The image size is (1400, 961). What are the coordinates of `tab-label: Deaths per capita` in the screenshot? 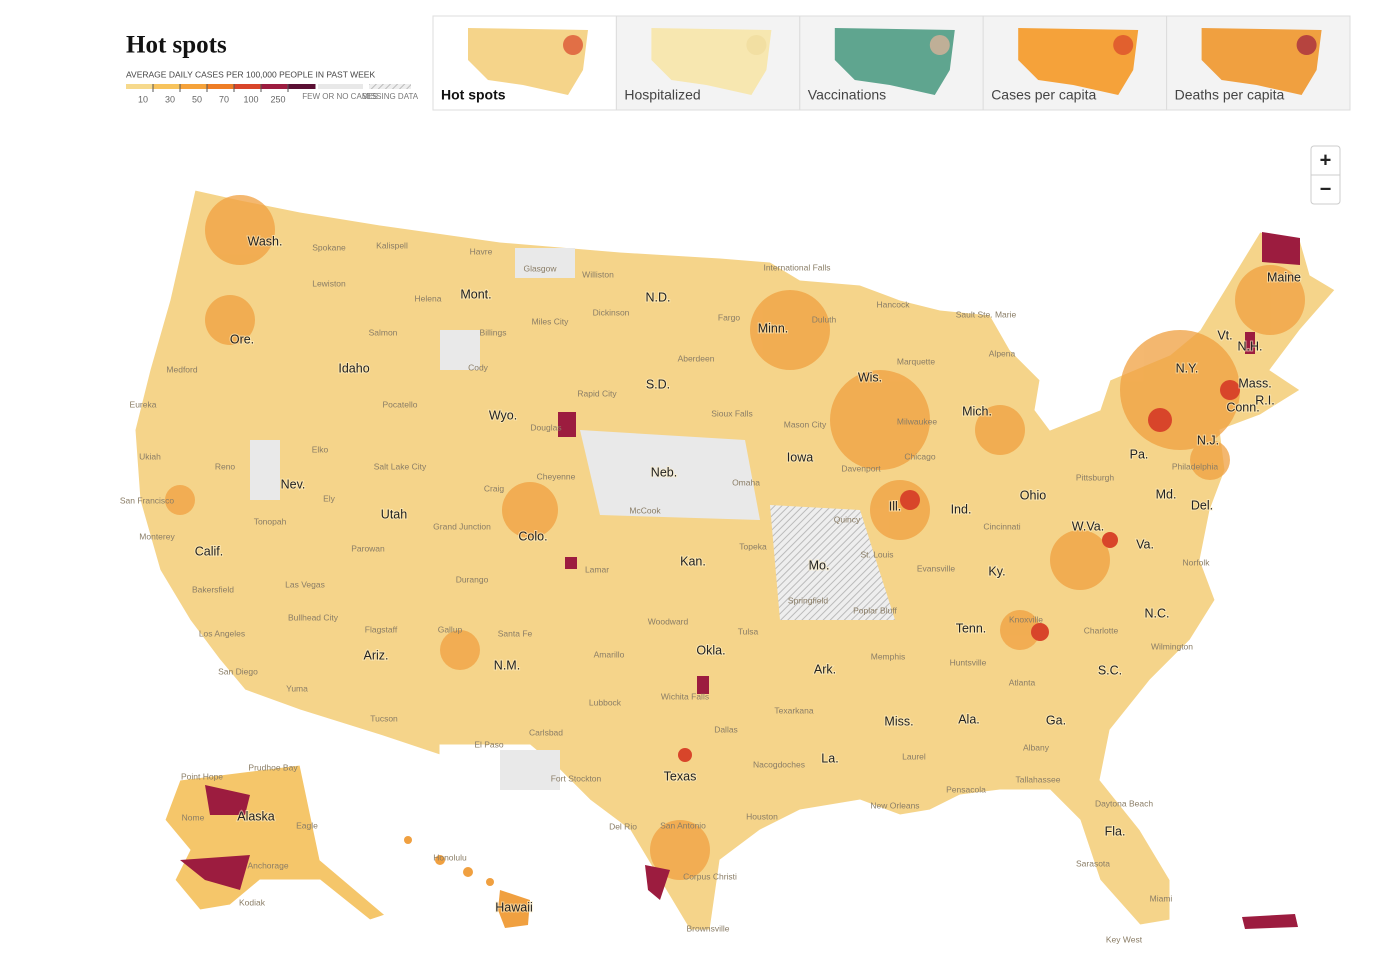 It's located at (1230, 95).